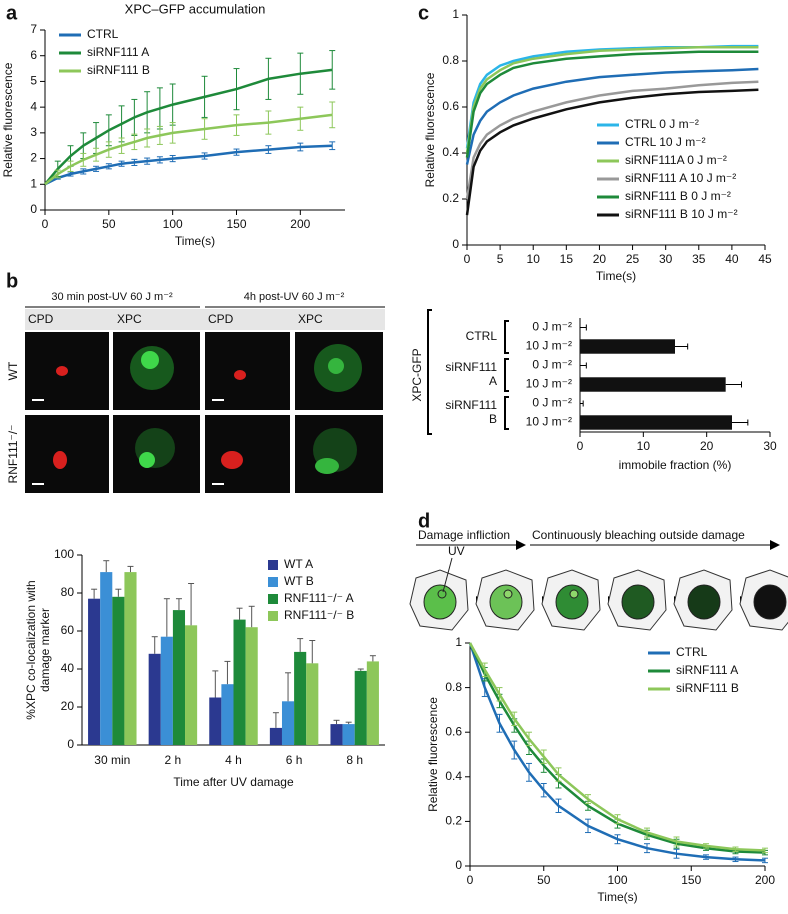  What do you see at coordinates (195, 8) in the screenshot?
I see `chart-title: XPC–GFP accumulation` at bounding box center [195, 8].